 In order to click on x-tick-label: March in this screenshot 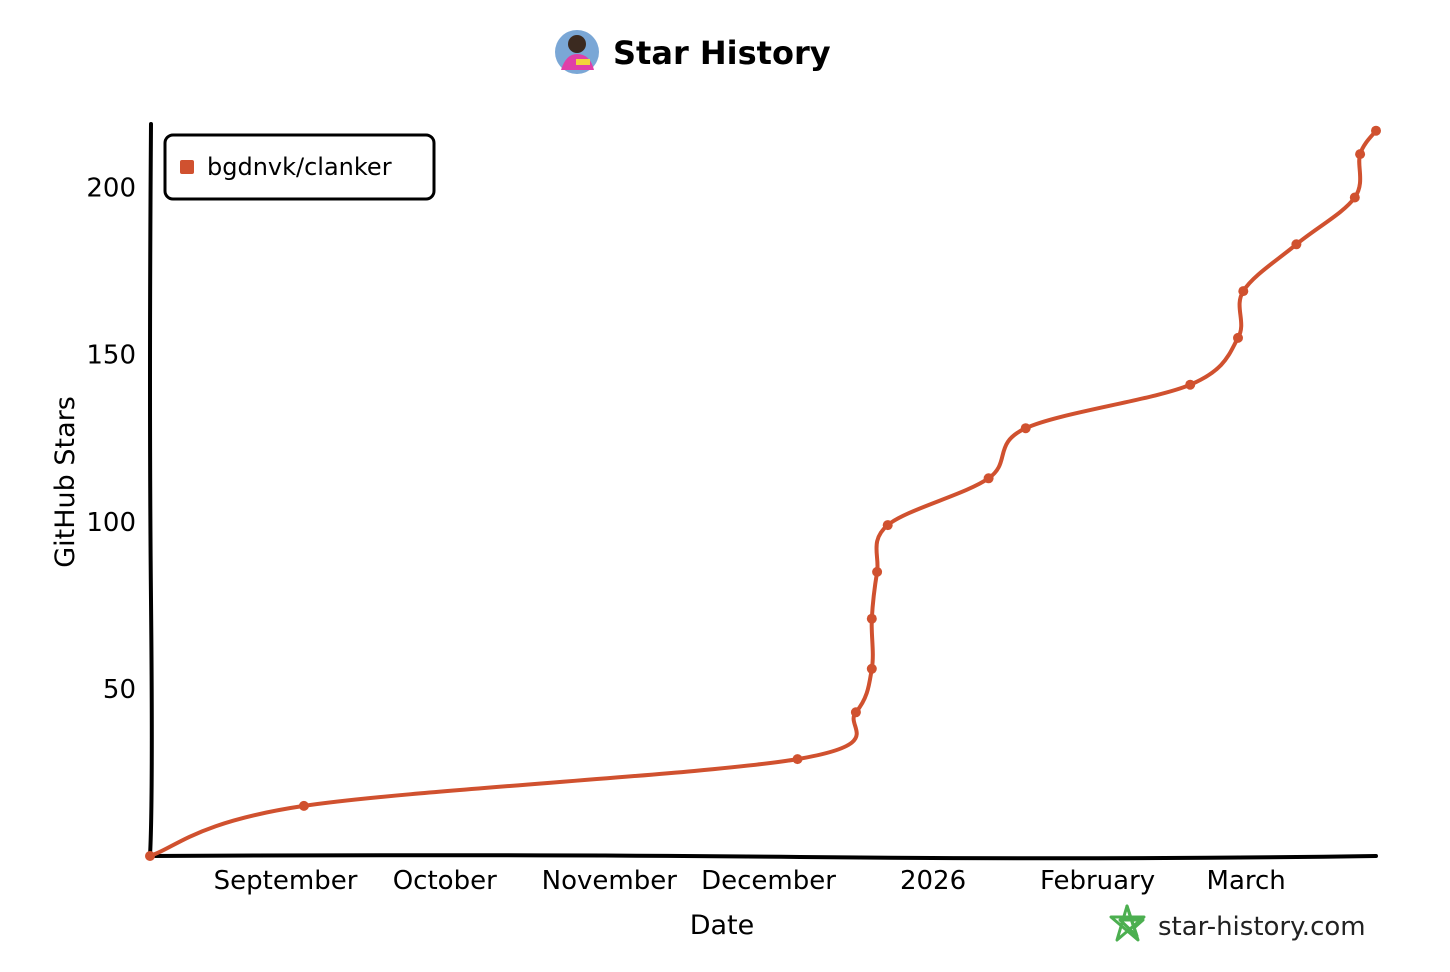, I will do `click(1246, 881)`.